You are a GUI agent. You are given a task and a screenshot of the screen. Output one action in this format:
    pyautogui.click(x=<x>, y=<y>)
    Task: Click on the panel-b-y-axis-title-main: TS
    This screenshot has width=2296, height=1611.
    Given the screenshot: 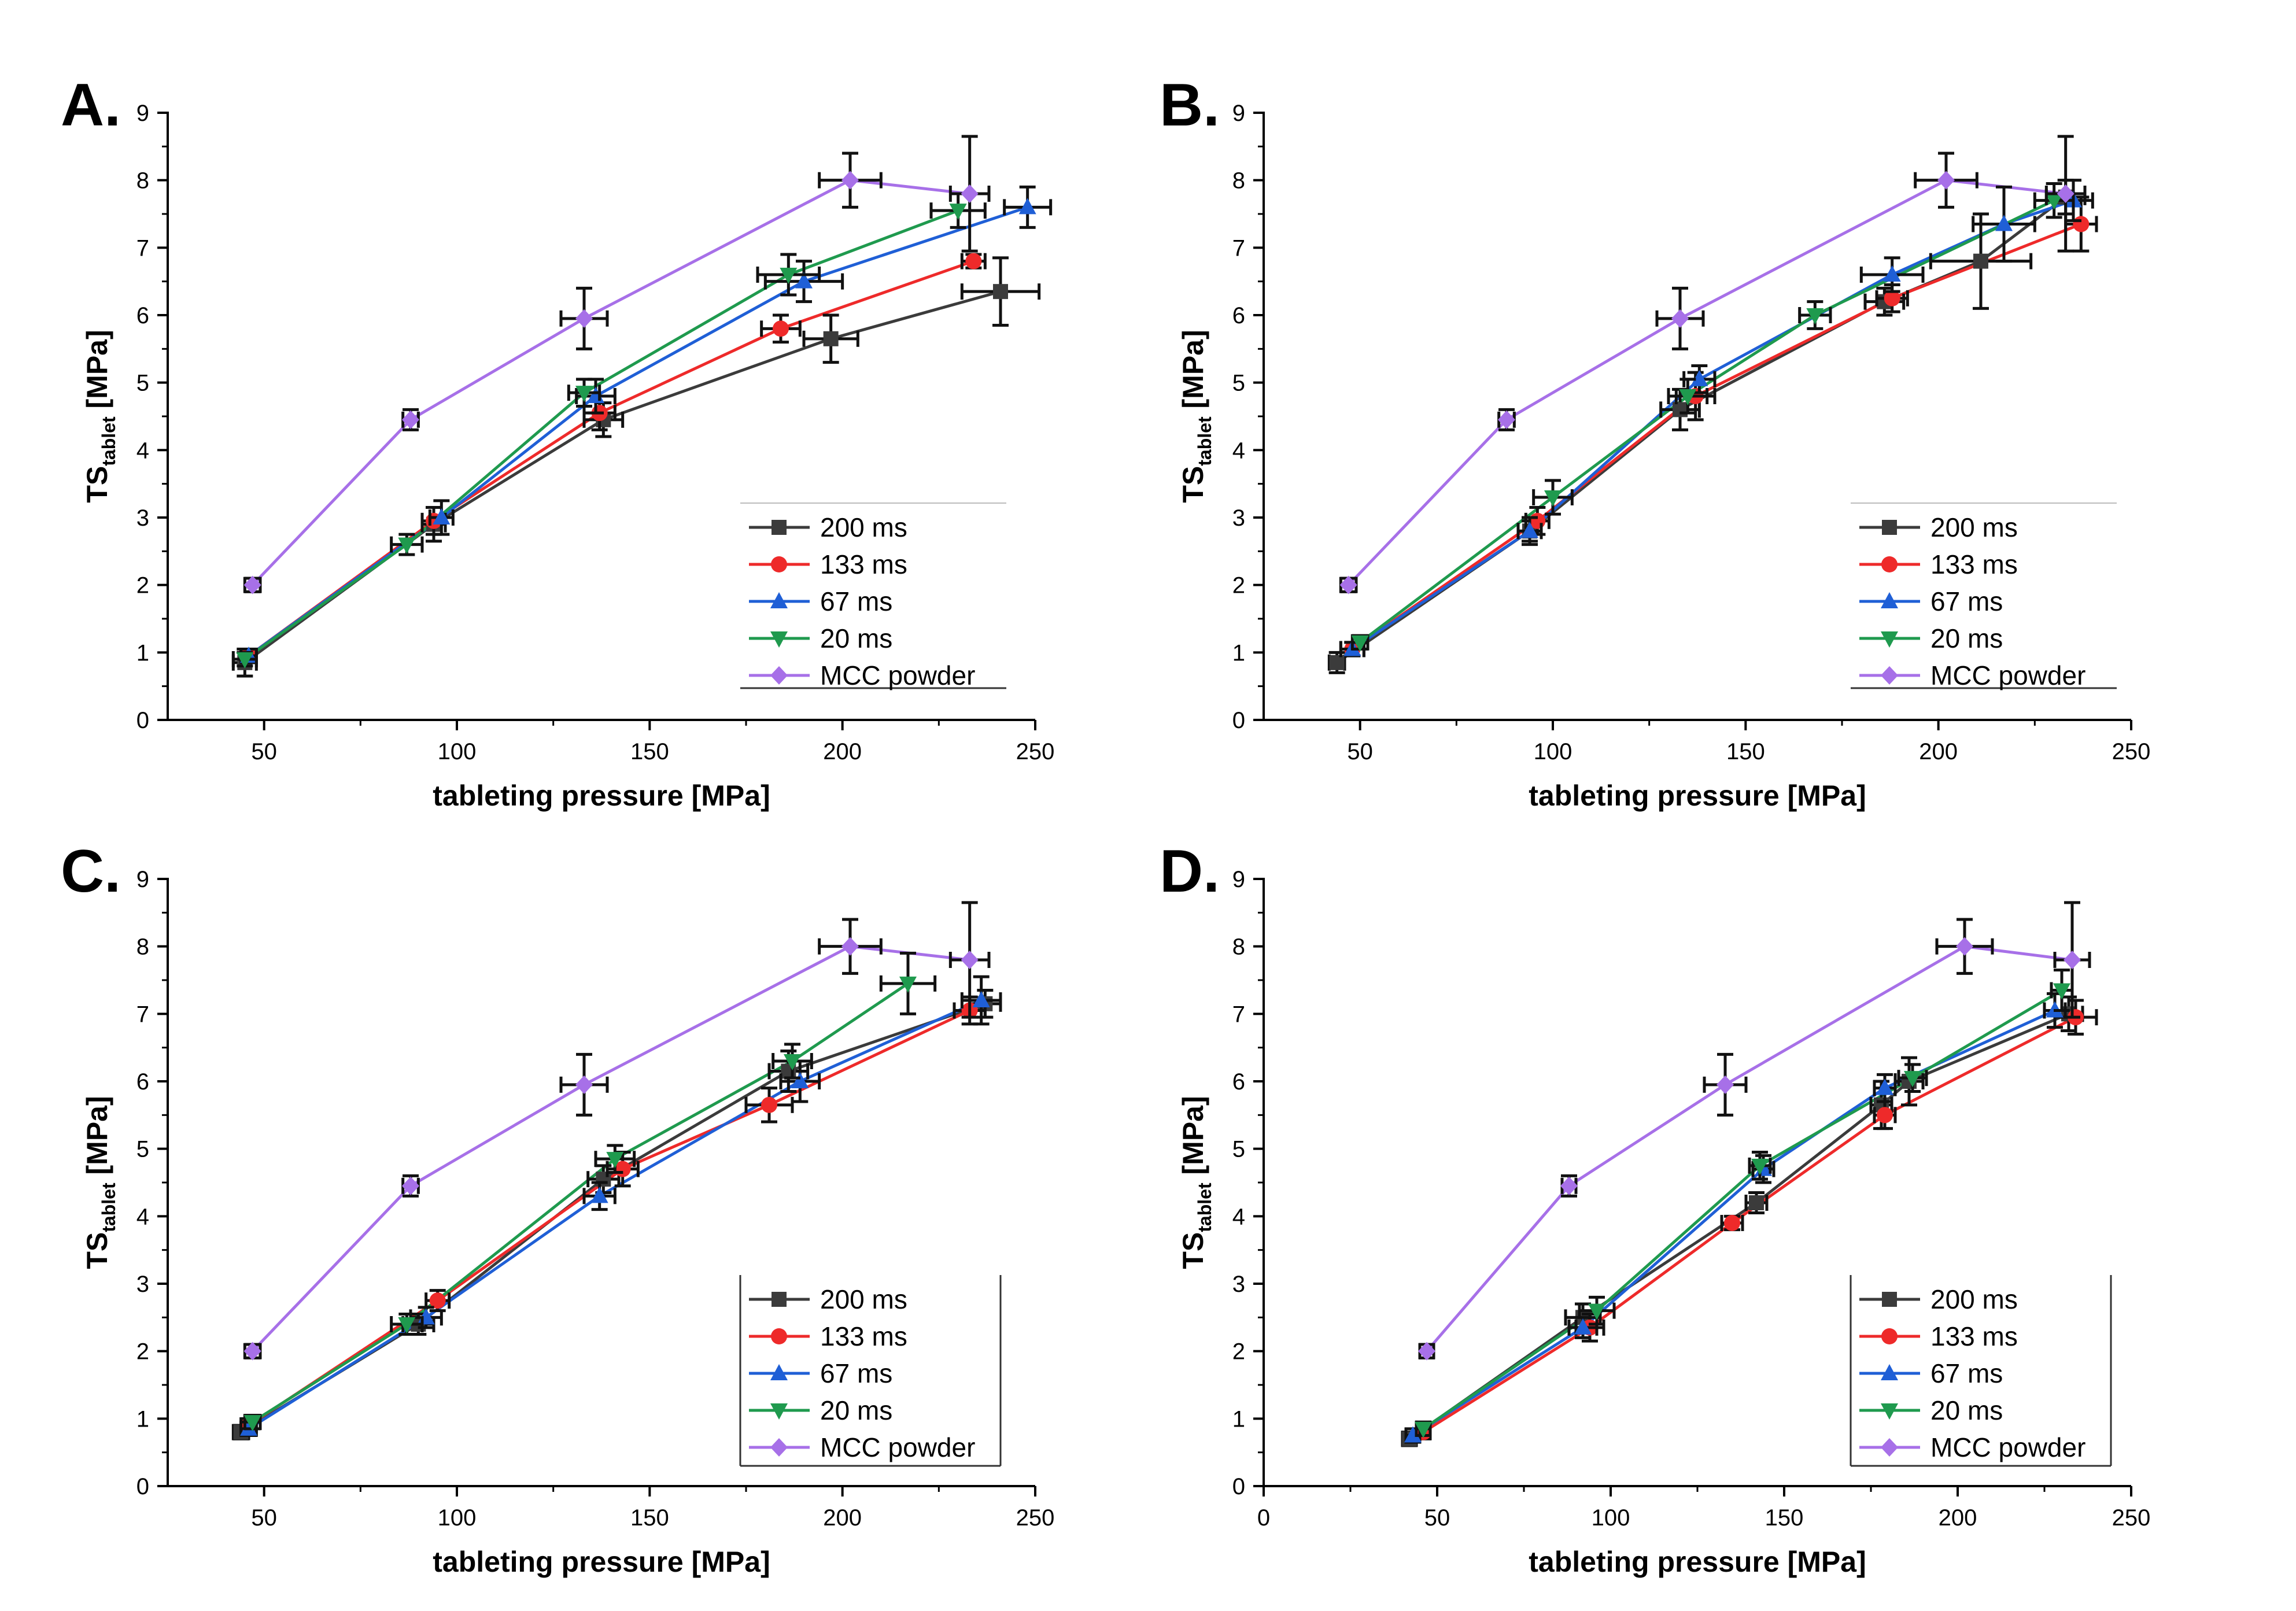 What is the action you would take?
    pyautogui.click(x=1193, y=485)
    